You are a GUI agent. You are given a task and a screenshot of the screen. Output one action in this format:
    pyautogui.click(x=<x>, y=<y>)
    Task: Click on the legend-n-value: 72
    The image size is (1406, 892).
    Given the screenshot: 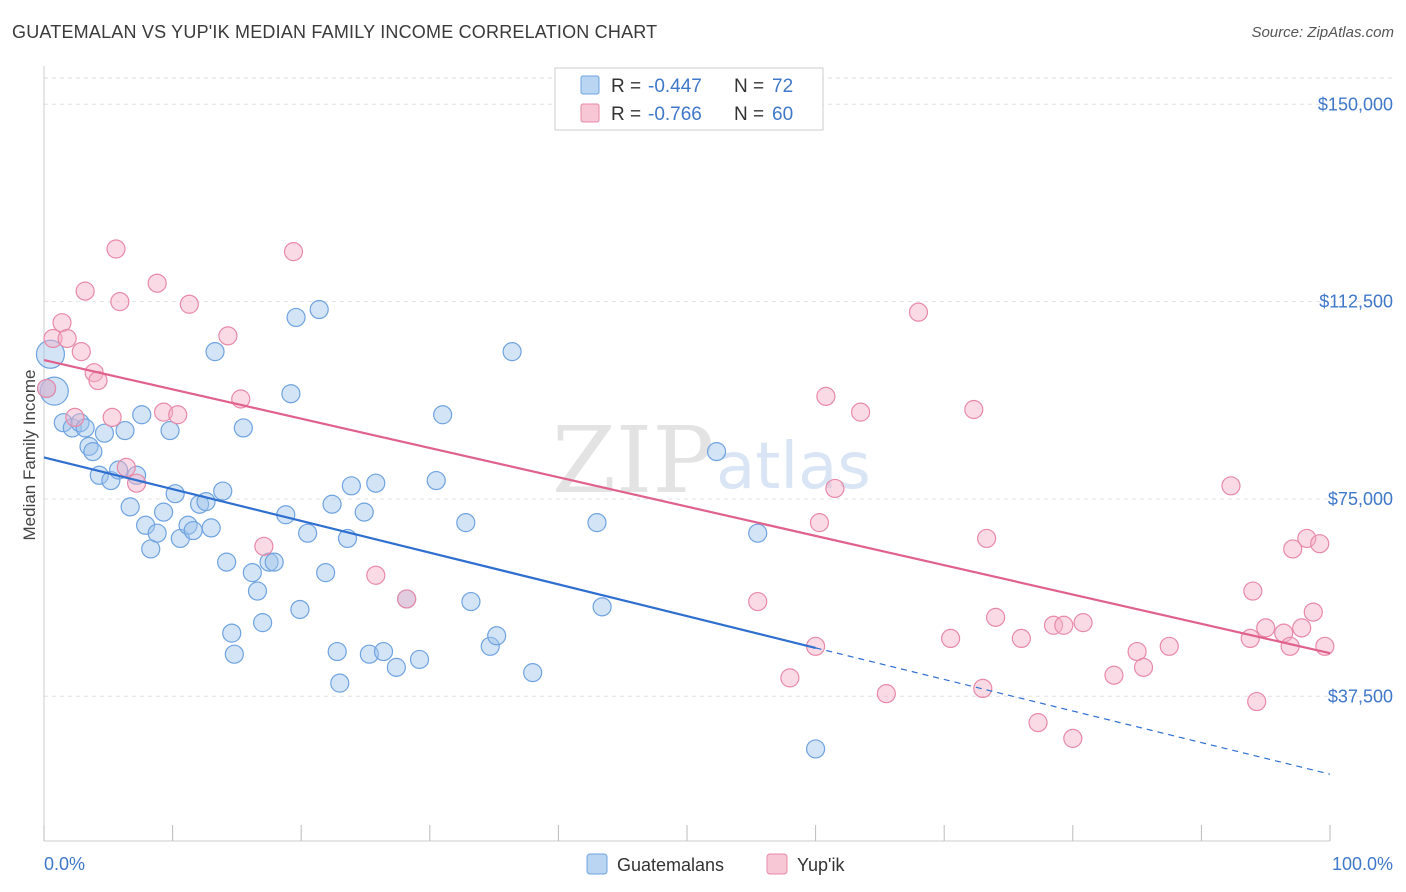 What is the action you would take?
    pyautogui.click(x=782, y=86)
    